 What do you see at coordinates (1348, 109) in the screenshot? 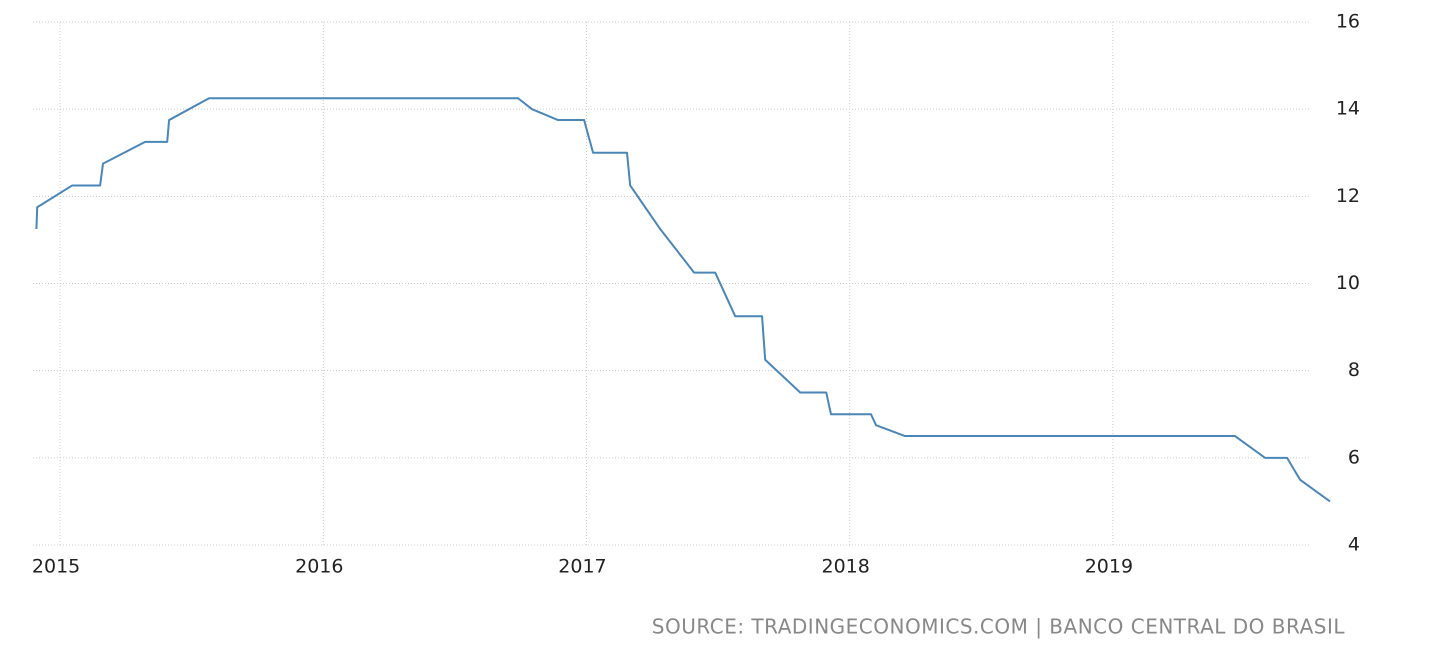
I see `y-tick-label: 14` at bounding box center [1348, 109].